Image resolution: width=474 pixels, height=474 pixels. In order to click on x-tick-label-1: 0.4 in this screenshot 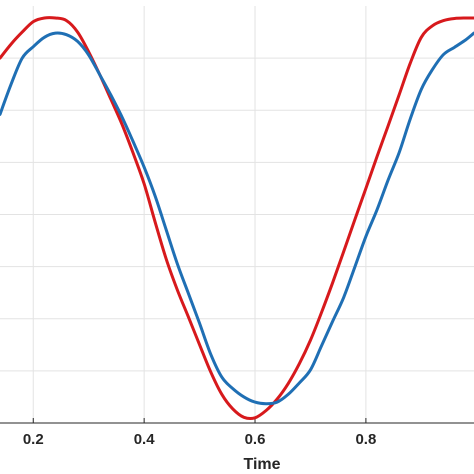, I will do `click(145, 439)`.